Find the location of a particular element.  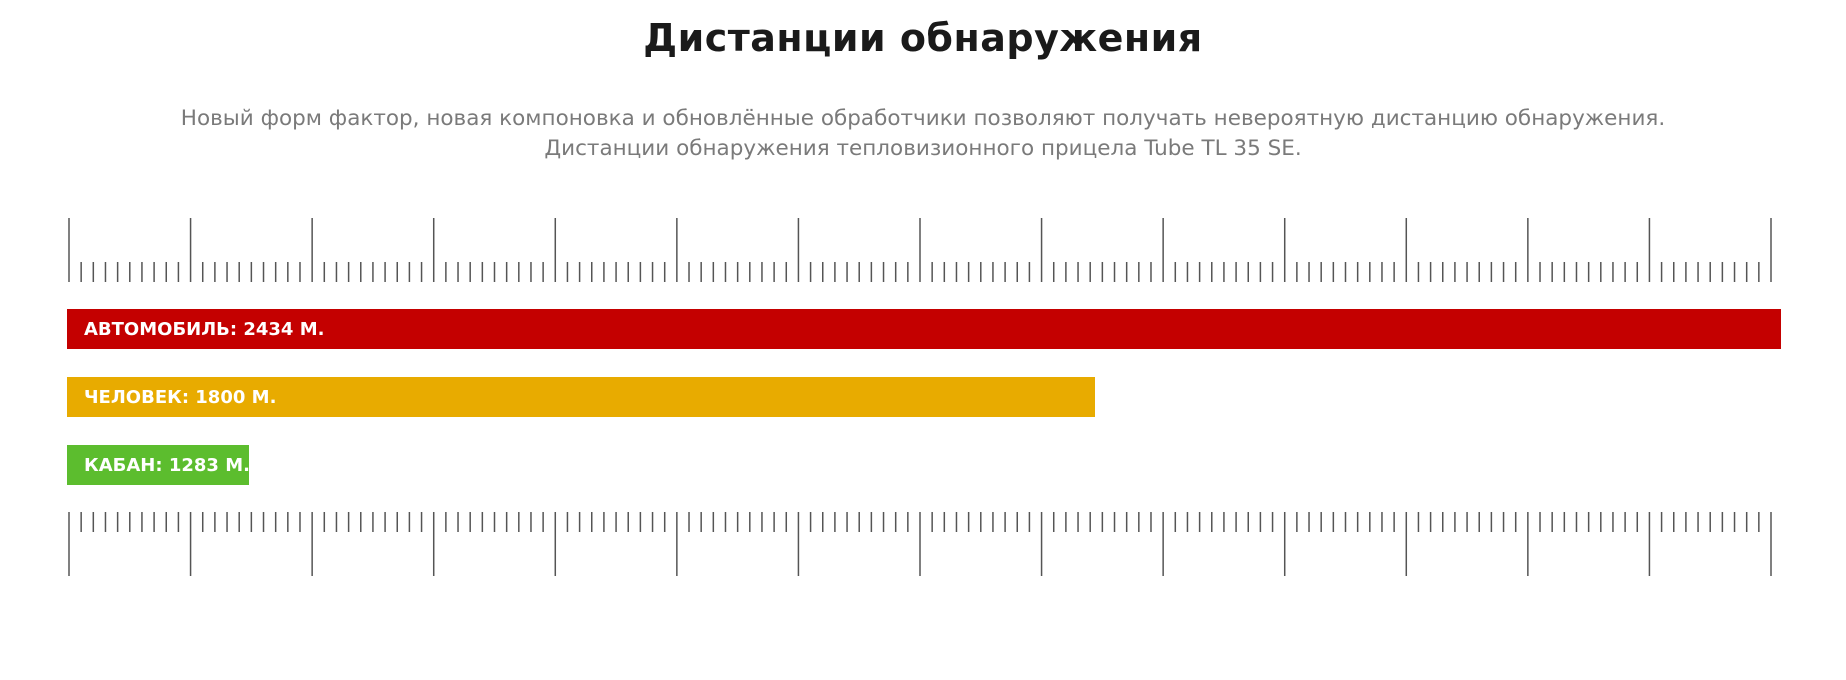

bar-label: ЧЕЛОВЕК: 1800 М. is located at coordinates (180, 397).